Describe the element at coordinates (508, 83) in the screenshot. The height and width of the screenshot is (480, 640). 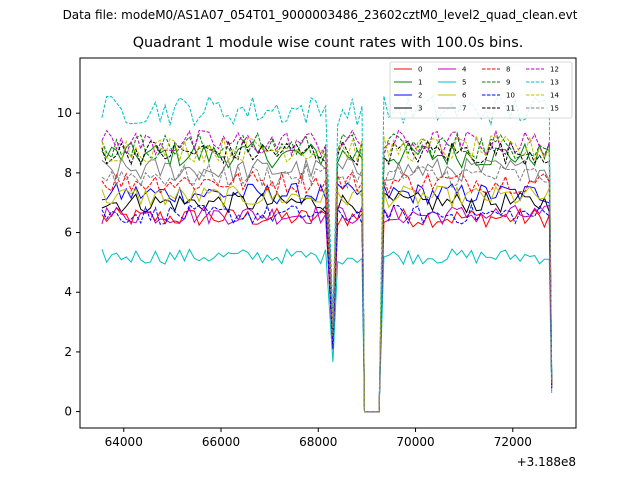
I see `legend-label-9: 9` at that location.